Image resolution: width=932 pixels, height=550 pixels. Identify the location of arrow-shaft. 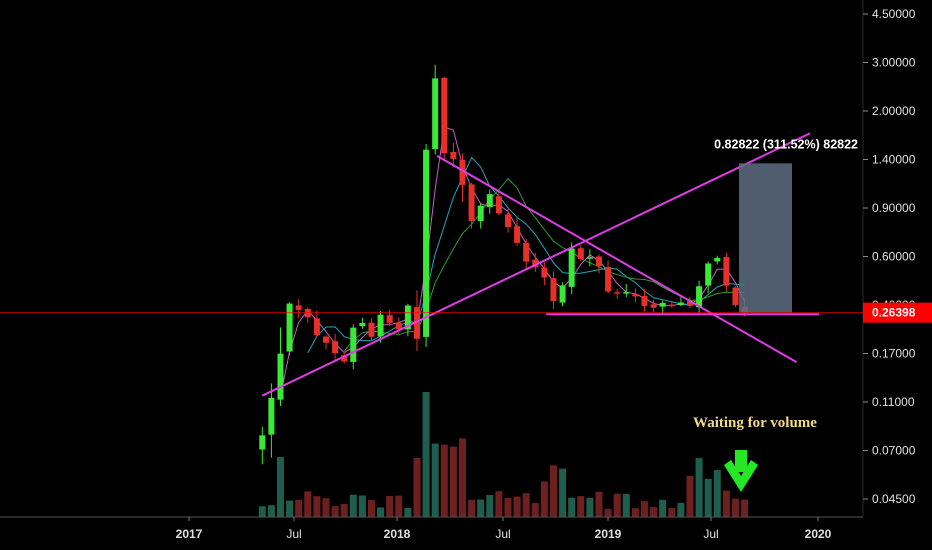
(741, 461).